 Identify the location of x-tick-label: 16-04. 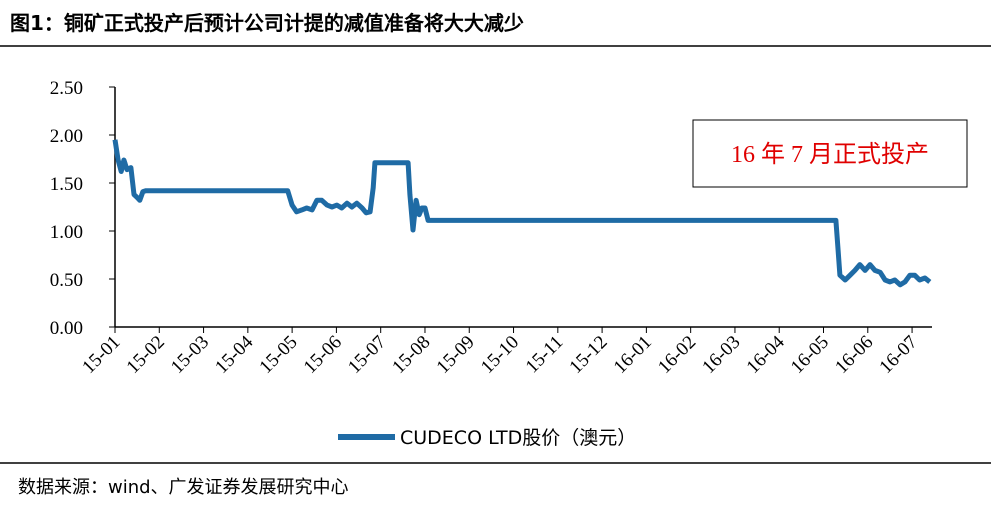
(766, 354).